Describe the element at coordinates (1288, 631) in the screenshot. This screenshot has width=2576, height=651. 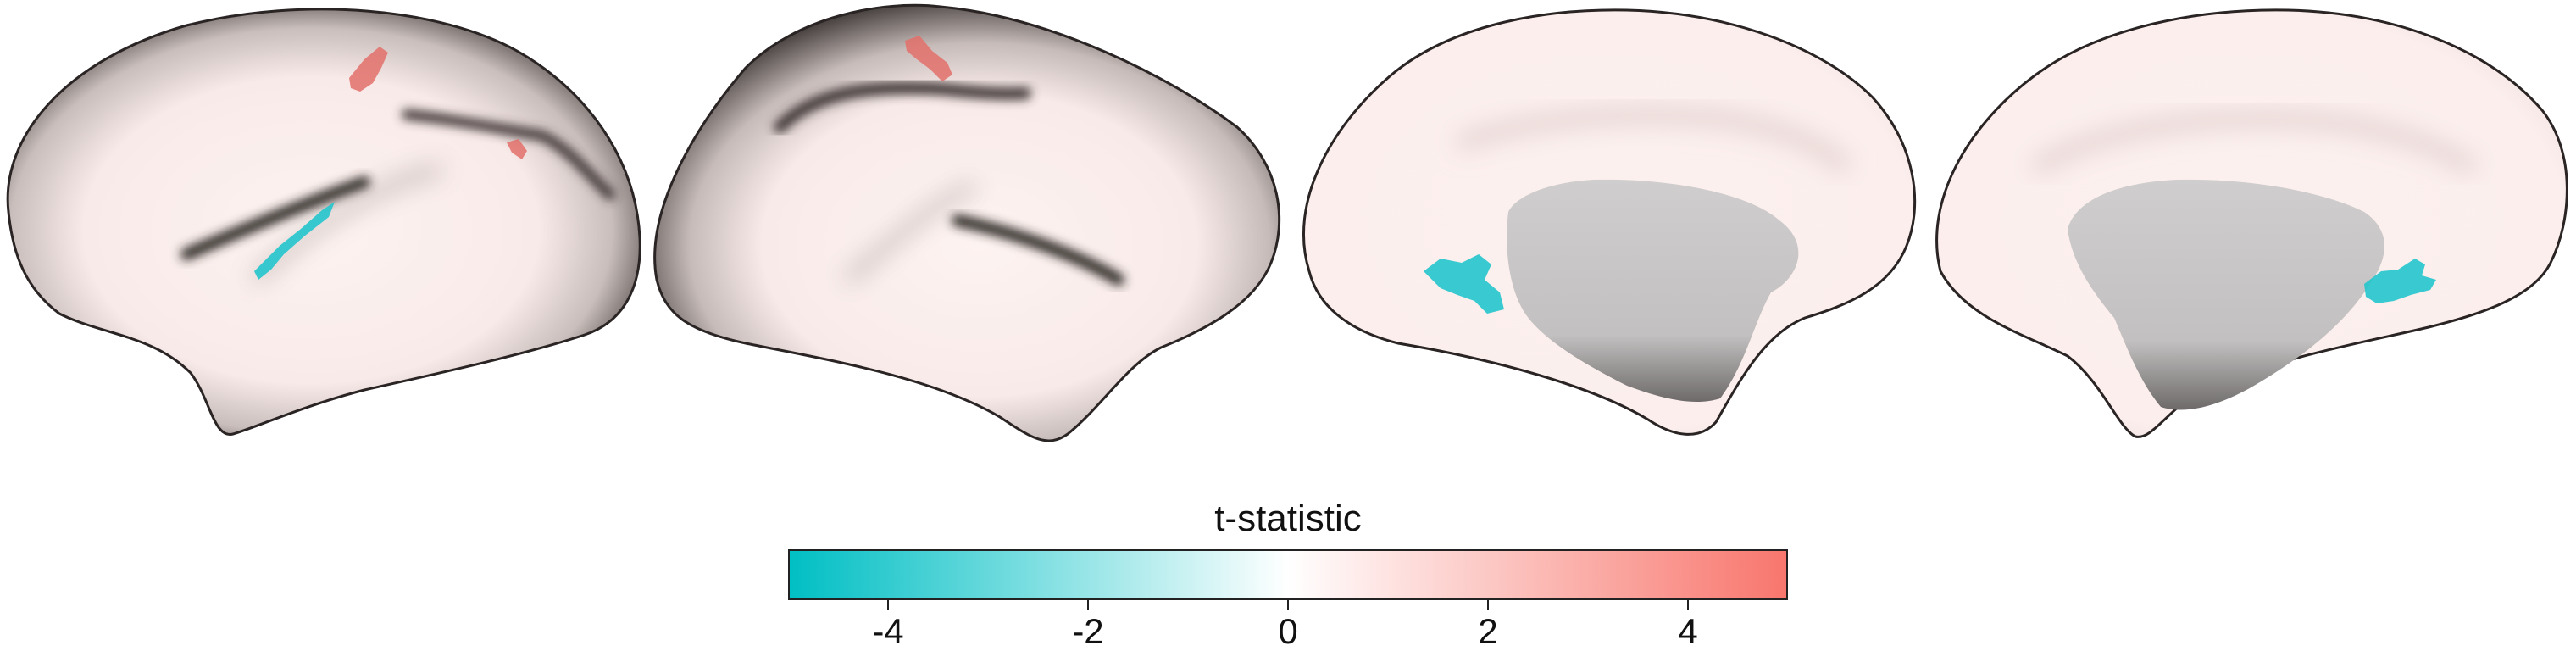
I see `colorbar-tick-label: 0` at that location.